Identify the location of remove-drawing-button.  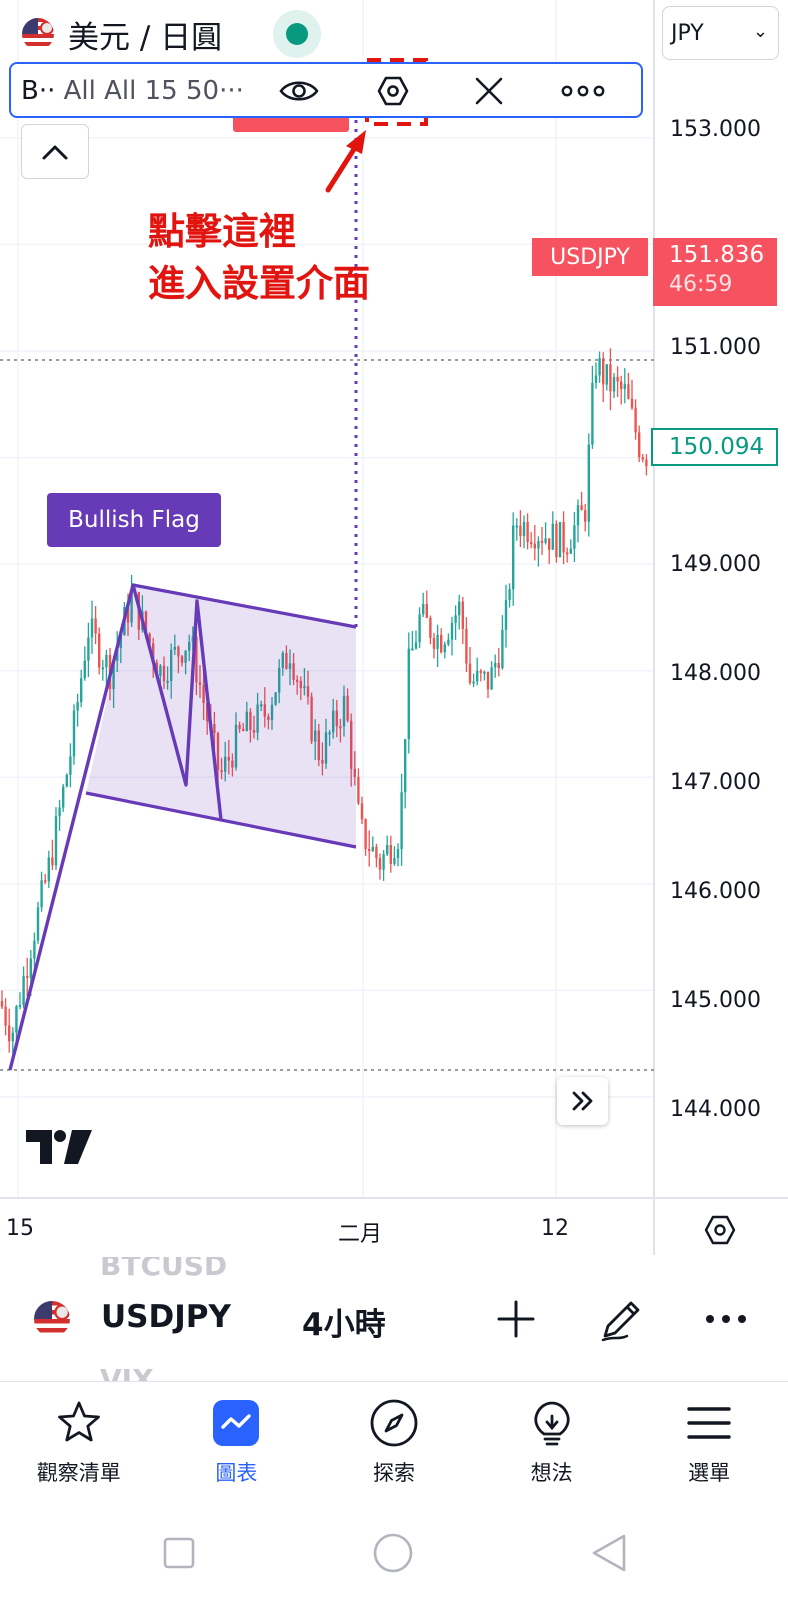
(489, 91).